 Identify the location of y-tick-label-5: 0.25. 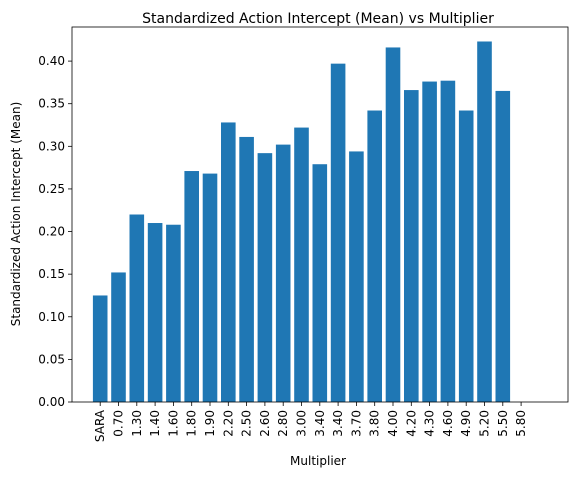
(51, 189).